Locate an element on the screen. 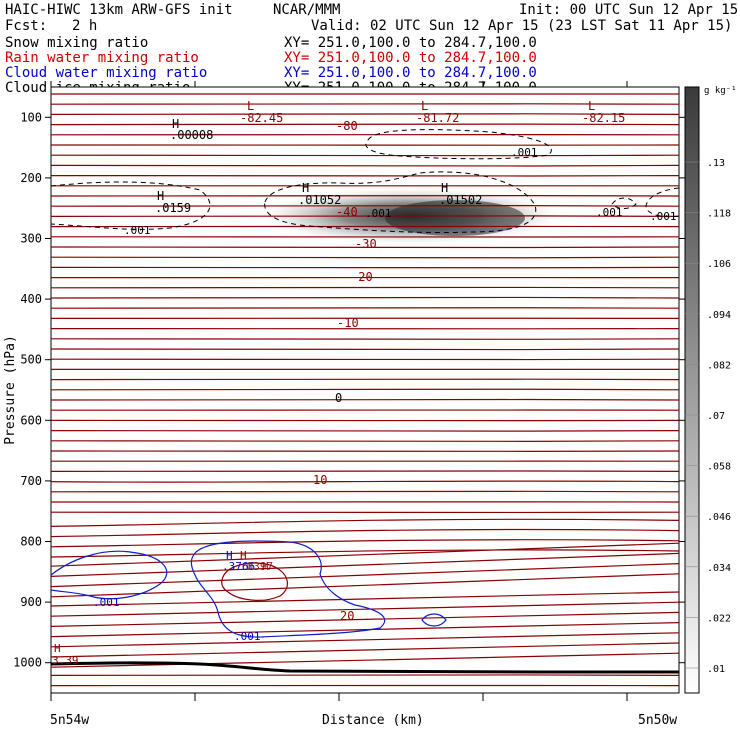 This screenshot has width=740, height=740. temp-label-m20: -20 is located at coordinates (362, 277).